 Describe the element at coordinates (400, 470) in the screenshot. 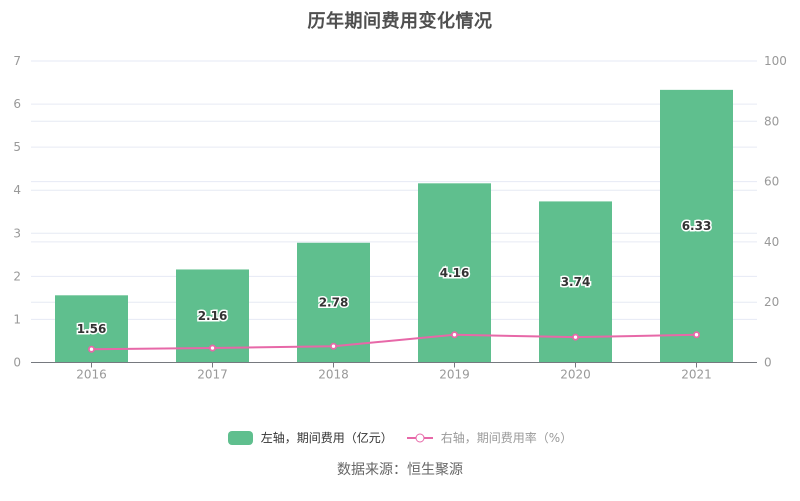

I see `data-source: 数据来源：恒生聚源` at that location.